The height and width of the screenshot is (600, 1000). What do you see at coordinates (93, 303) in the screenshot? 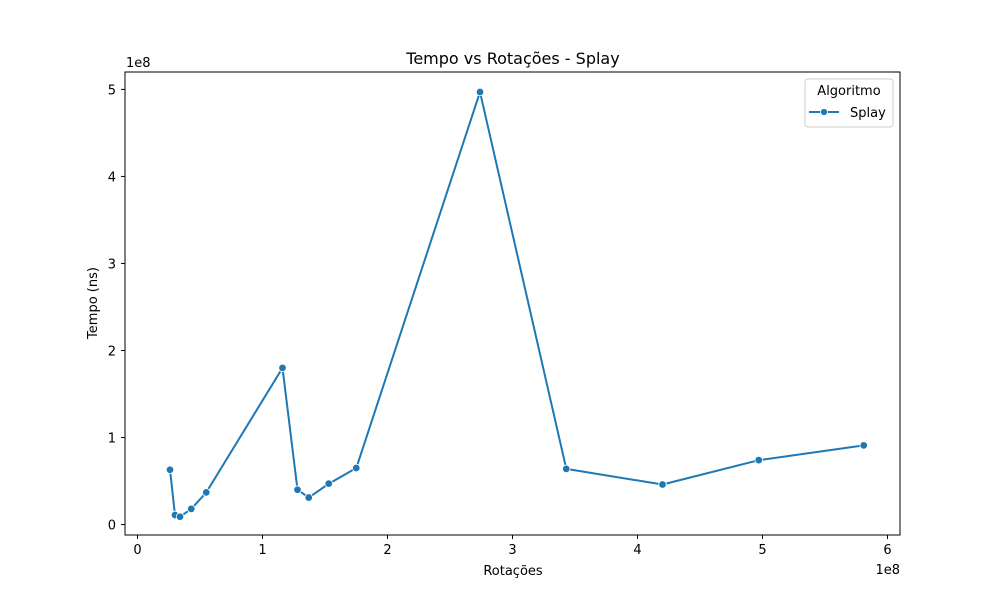
I see `y-axis-label: Tempo (ns)` at bounding box center [93, 303].